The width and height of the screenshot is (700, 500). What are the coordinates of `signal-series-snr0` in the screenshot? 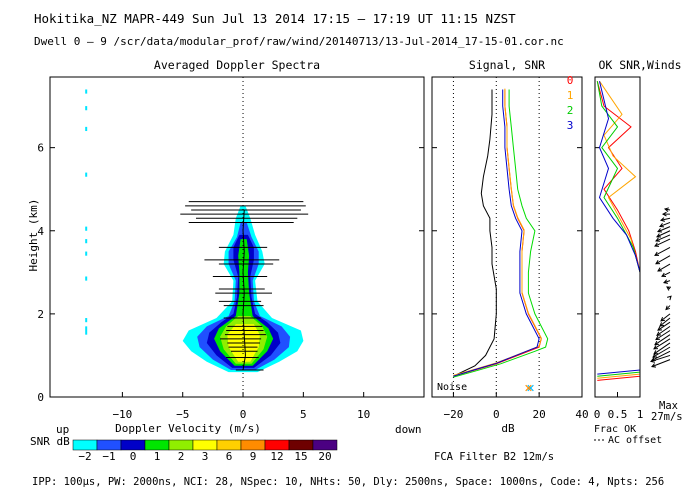 It's located at (497, 233).